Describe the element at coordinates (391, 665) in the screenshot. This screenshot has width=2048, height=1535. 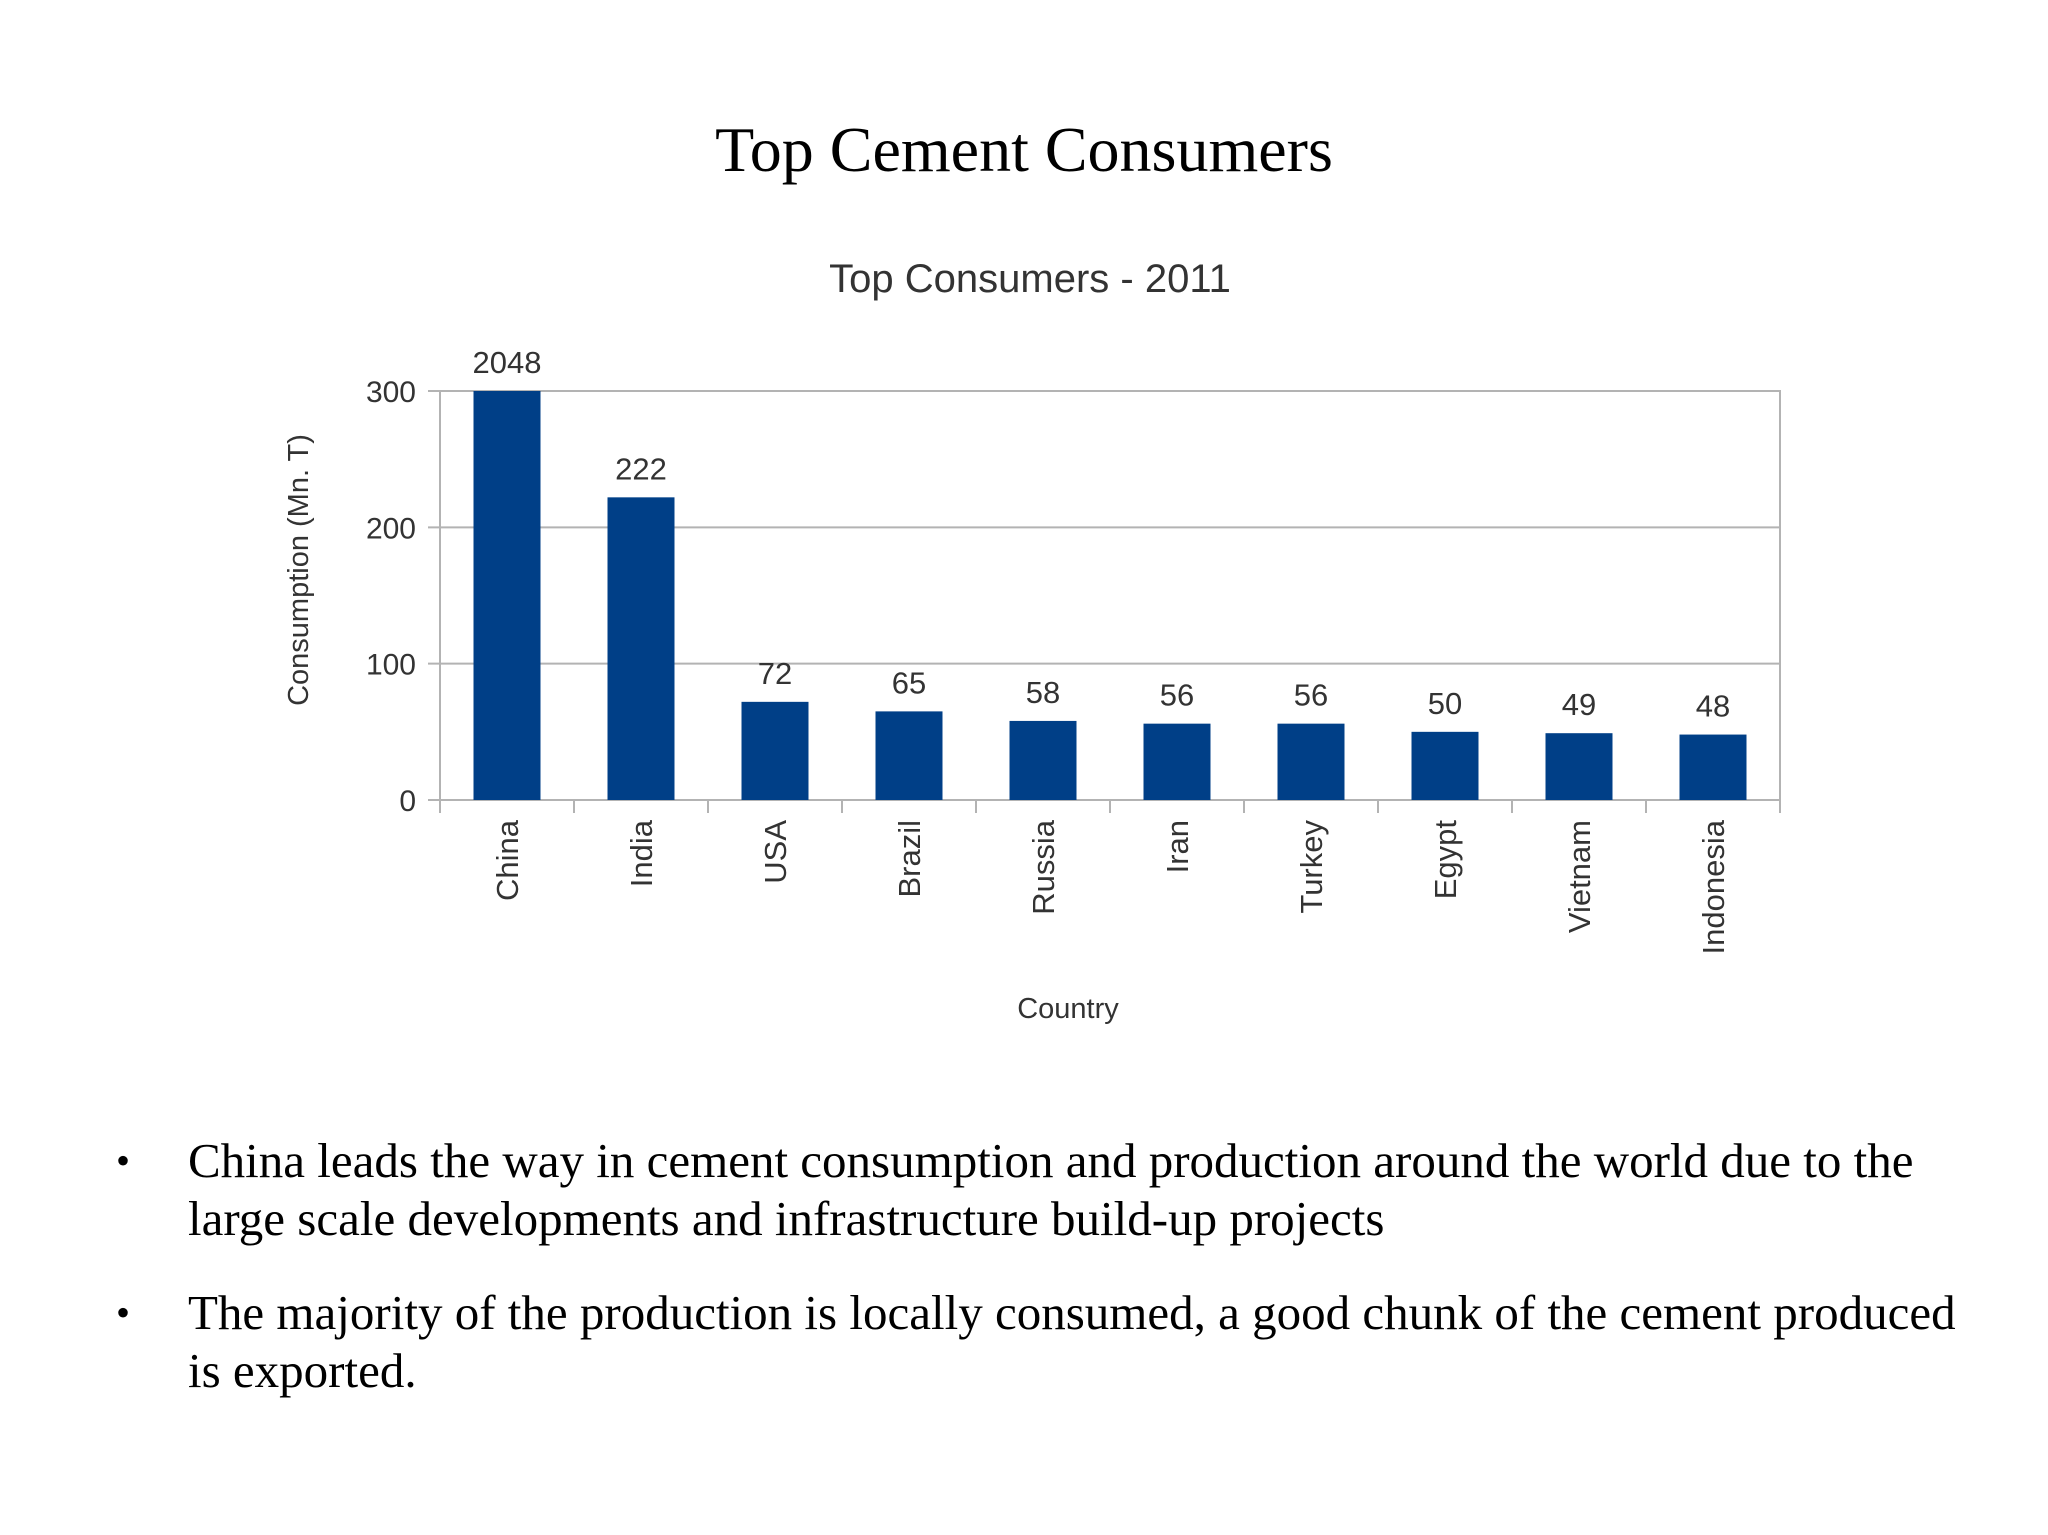
I see `y-tick-label: 100` at that location.